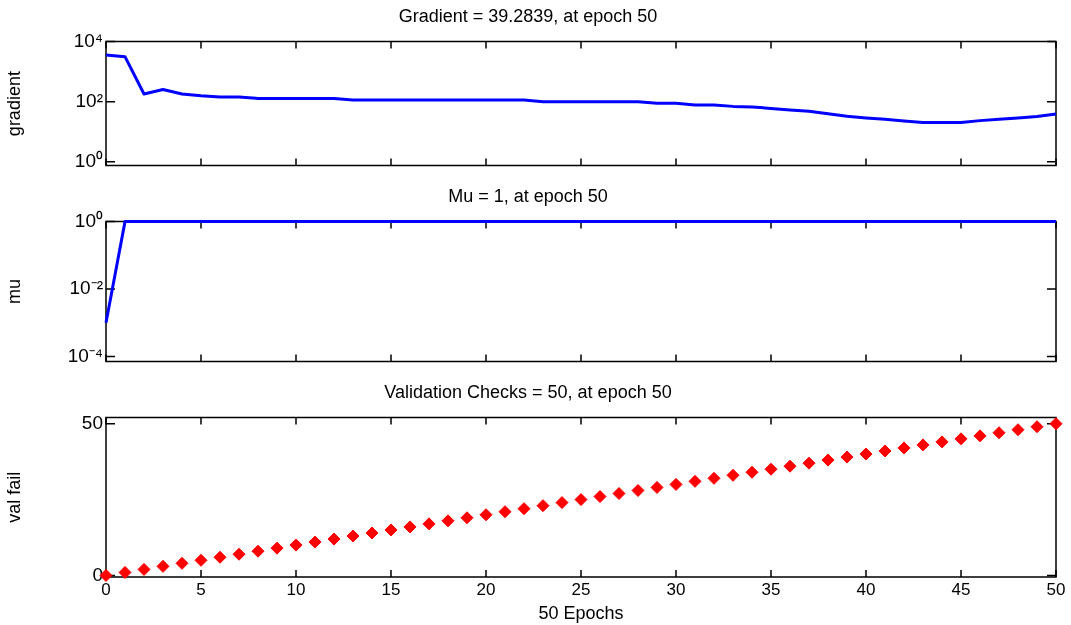 Image resolution: width=1071 pixels, height=625 pixels. Describe the element at coordinates (296, 589) in the screenshot. I see `x-tick-label: 10` at that location.